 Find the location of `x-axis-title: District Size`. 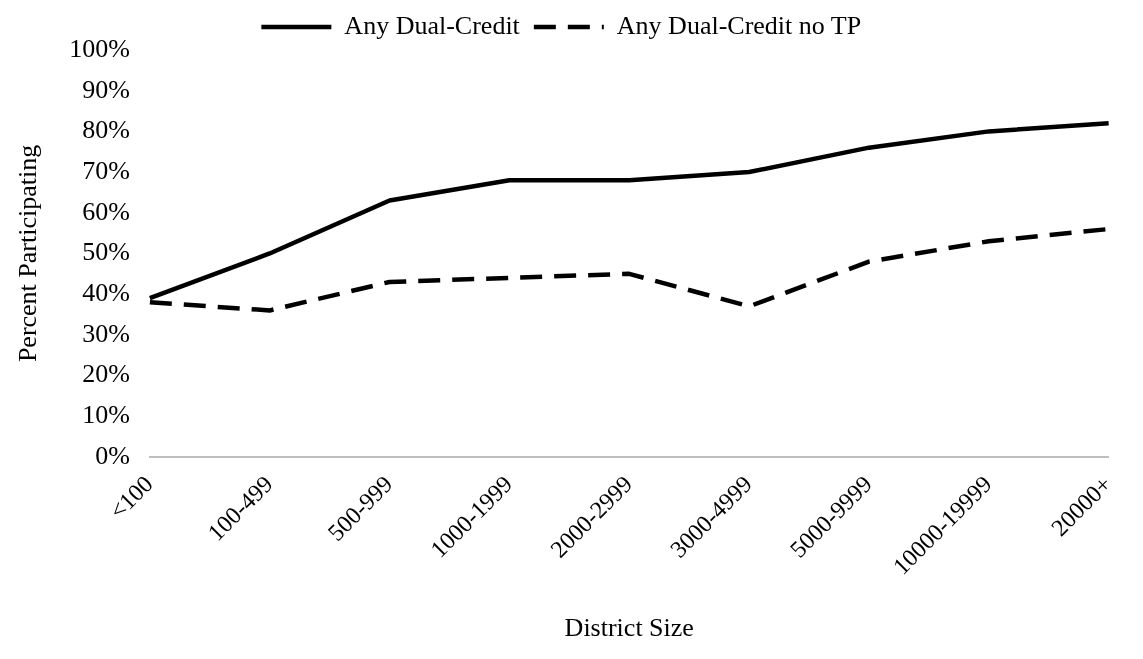

x-axis-title: District Size is located at coordinates (629, 628).